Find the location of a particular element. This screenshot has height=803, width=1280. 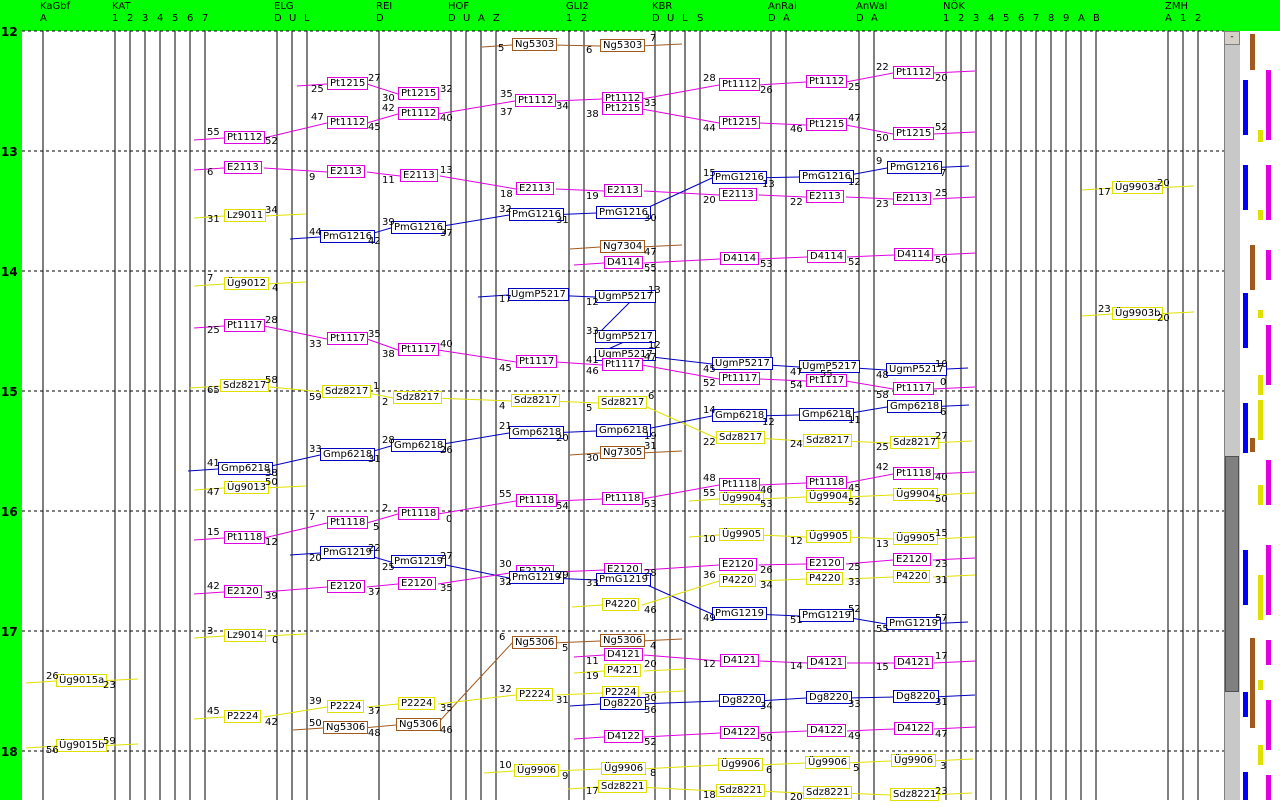

train-label: Üg9013 is located at coordinates (247, 487).